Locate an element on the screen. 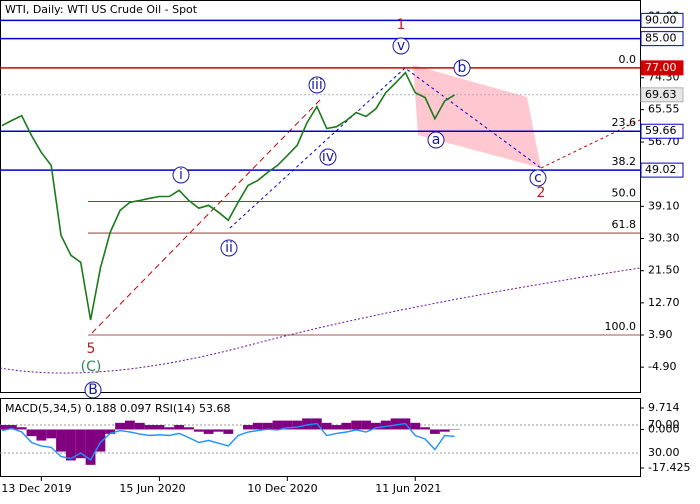  wave-label: iii is located at coordinates (317, 85).